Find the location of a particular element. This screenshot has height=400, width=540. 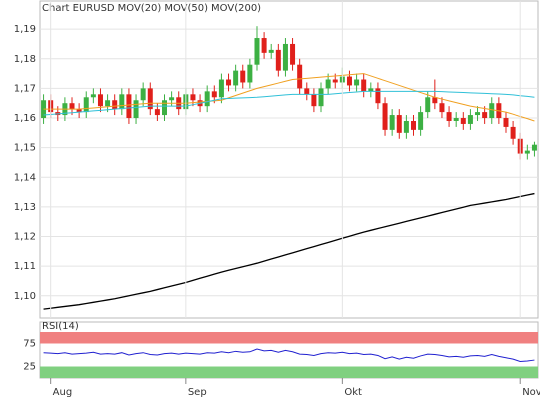

y-tick-label: 1,12 is located at coordinates (25, 237).